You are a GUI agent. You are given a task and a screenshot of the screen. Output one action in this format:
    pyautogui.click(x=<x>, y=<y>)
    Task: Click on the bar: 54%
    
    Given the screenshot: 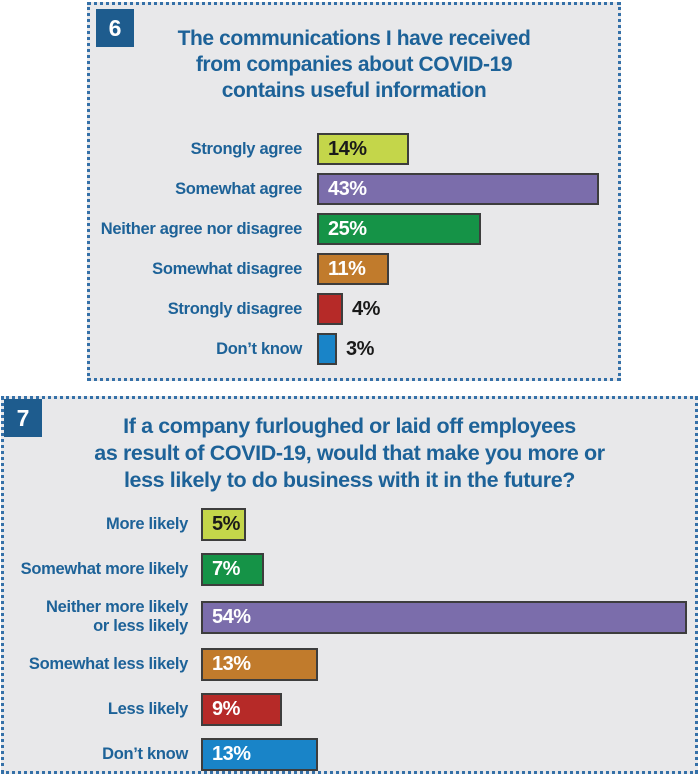 What is the action you would take?
    pyautogui.click(x=444, y=617)
    